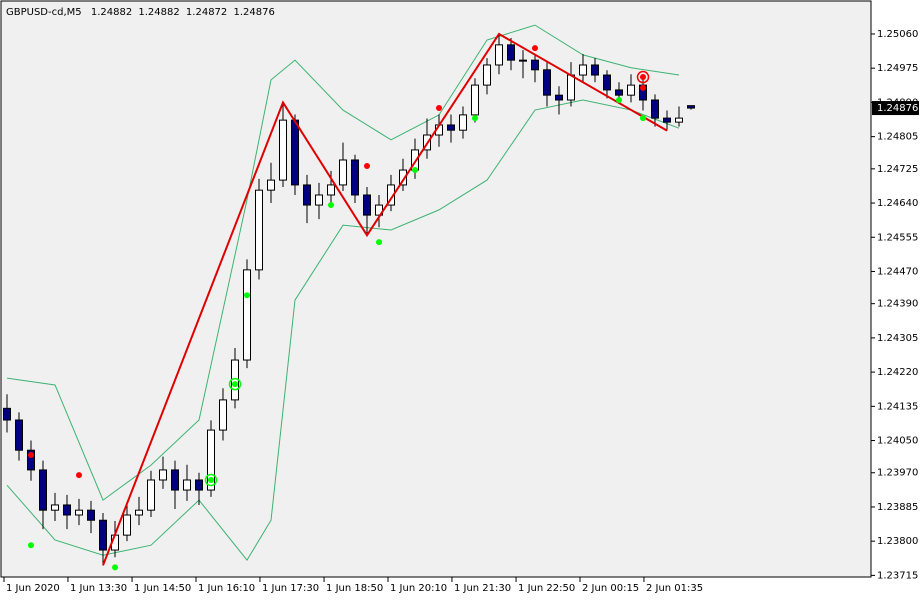  What do you see at coordinates (897, 541) in the screenshot?
I see `y-tick-label: 1.23800` at bounding box center [897, 541].